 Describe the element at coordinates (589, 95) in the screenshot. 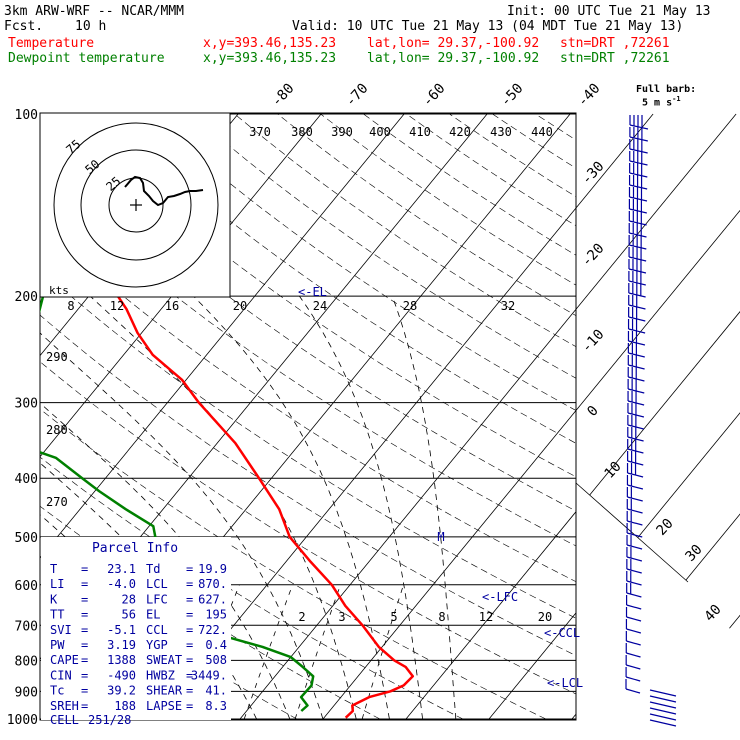

I see `isotherm-label: -40` at that location.